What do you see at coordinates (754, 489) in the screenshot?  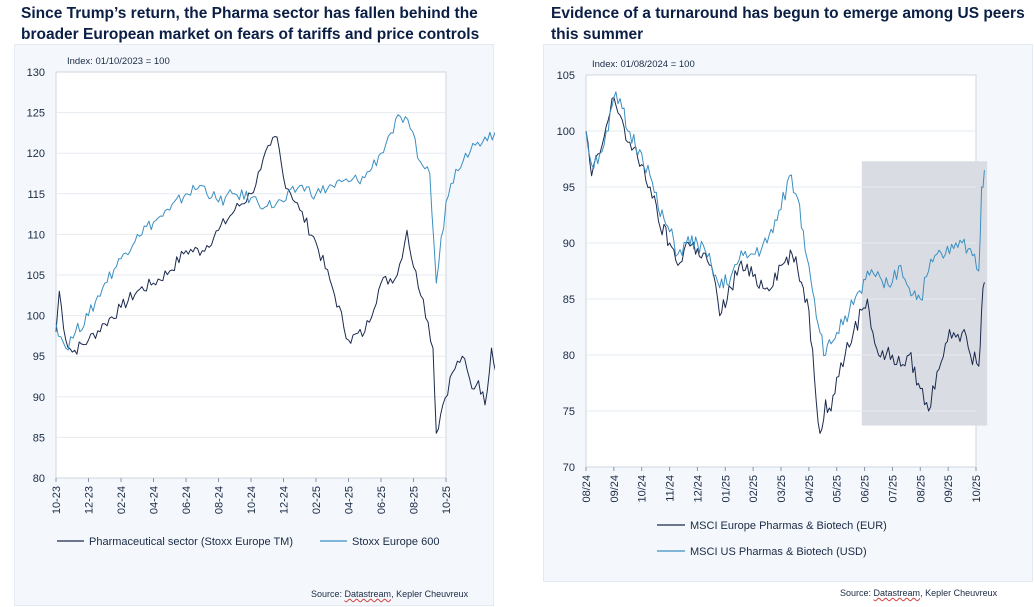 I see `x-tick-label: 02/25` at bounding box center [754, 489].